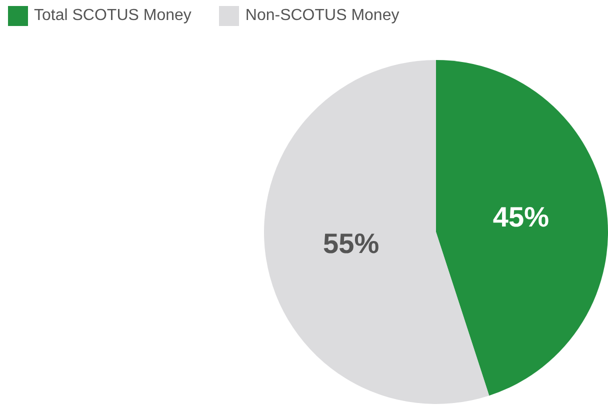 The height and width of the screenshot is (408, 608). I want to click on data-label: 45%, so click(521, 216).